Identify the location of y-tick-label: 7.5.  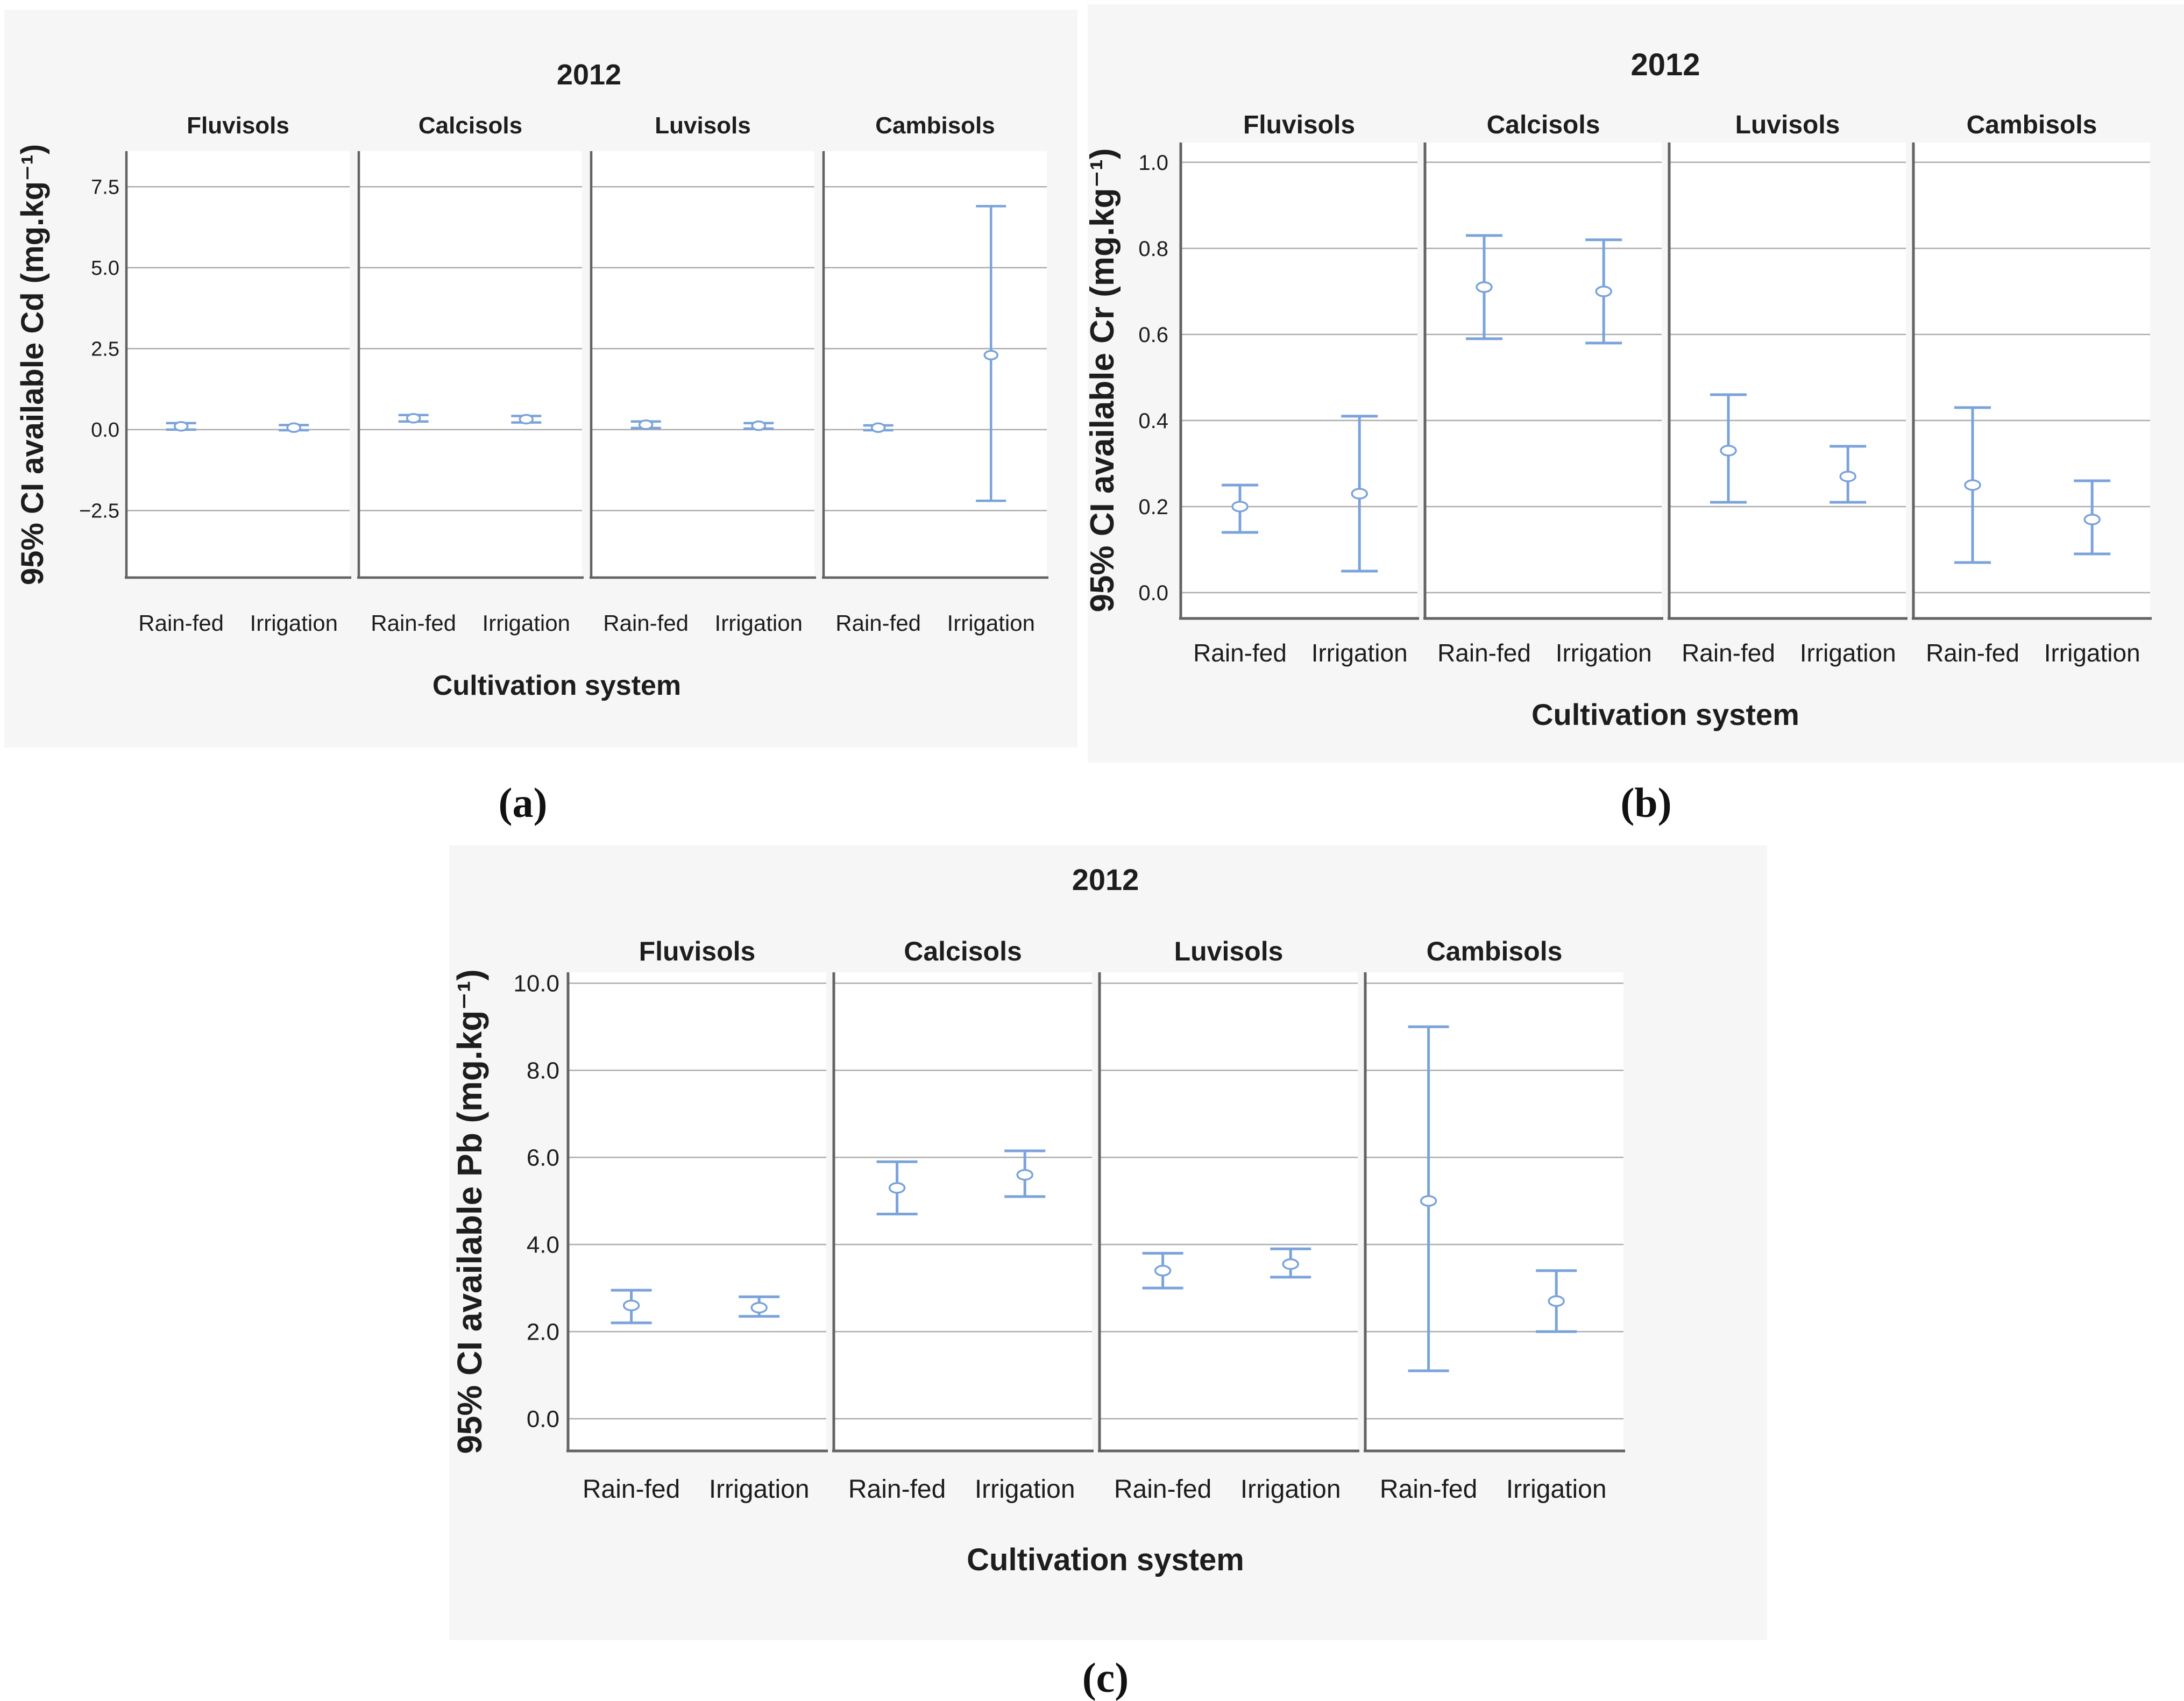
(105, 187).